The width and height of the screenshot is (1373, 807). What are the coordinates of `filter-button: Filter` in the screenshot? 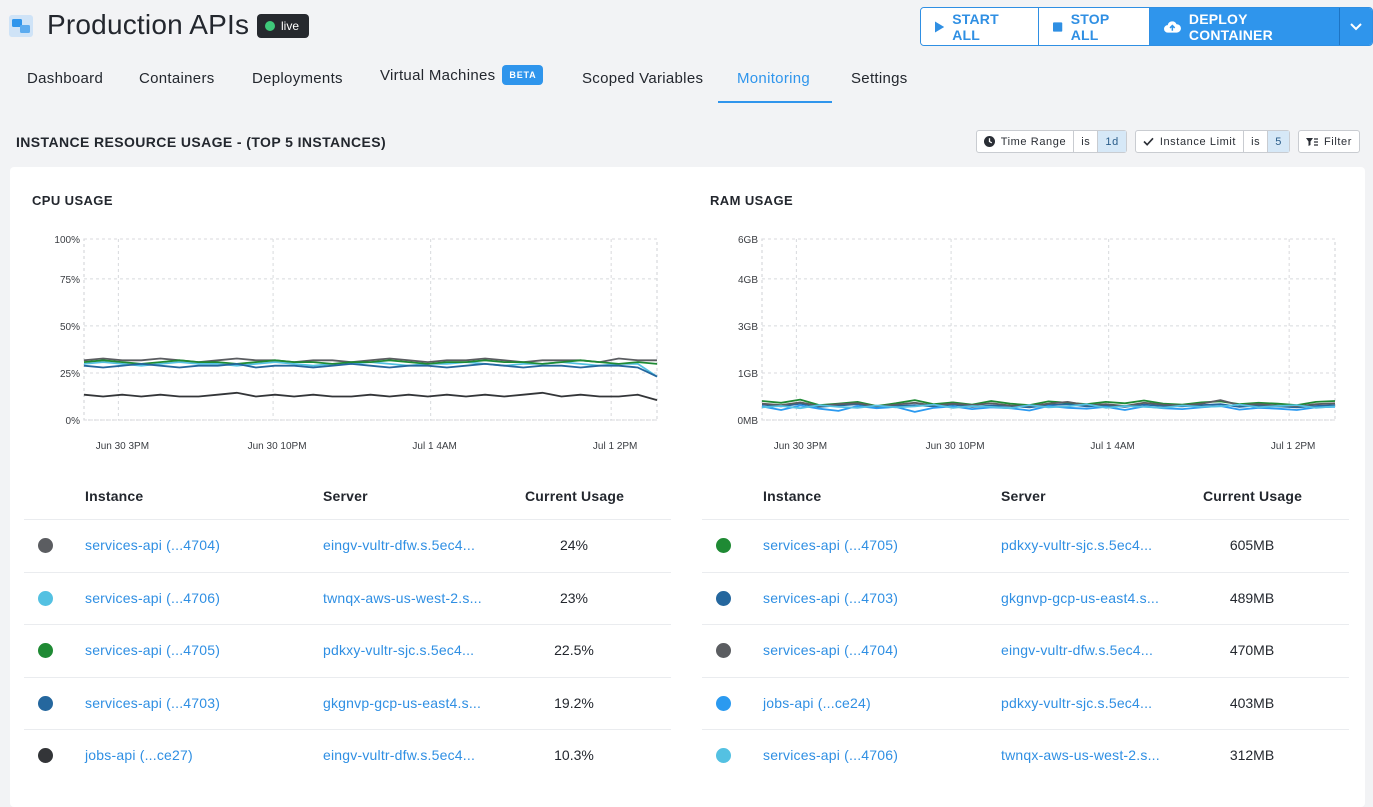 It's located at (1328, 141).